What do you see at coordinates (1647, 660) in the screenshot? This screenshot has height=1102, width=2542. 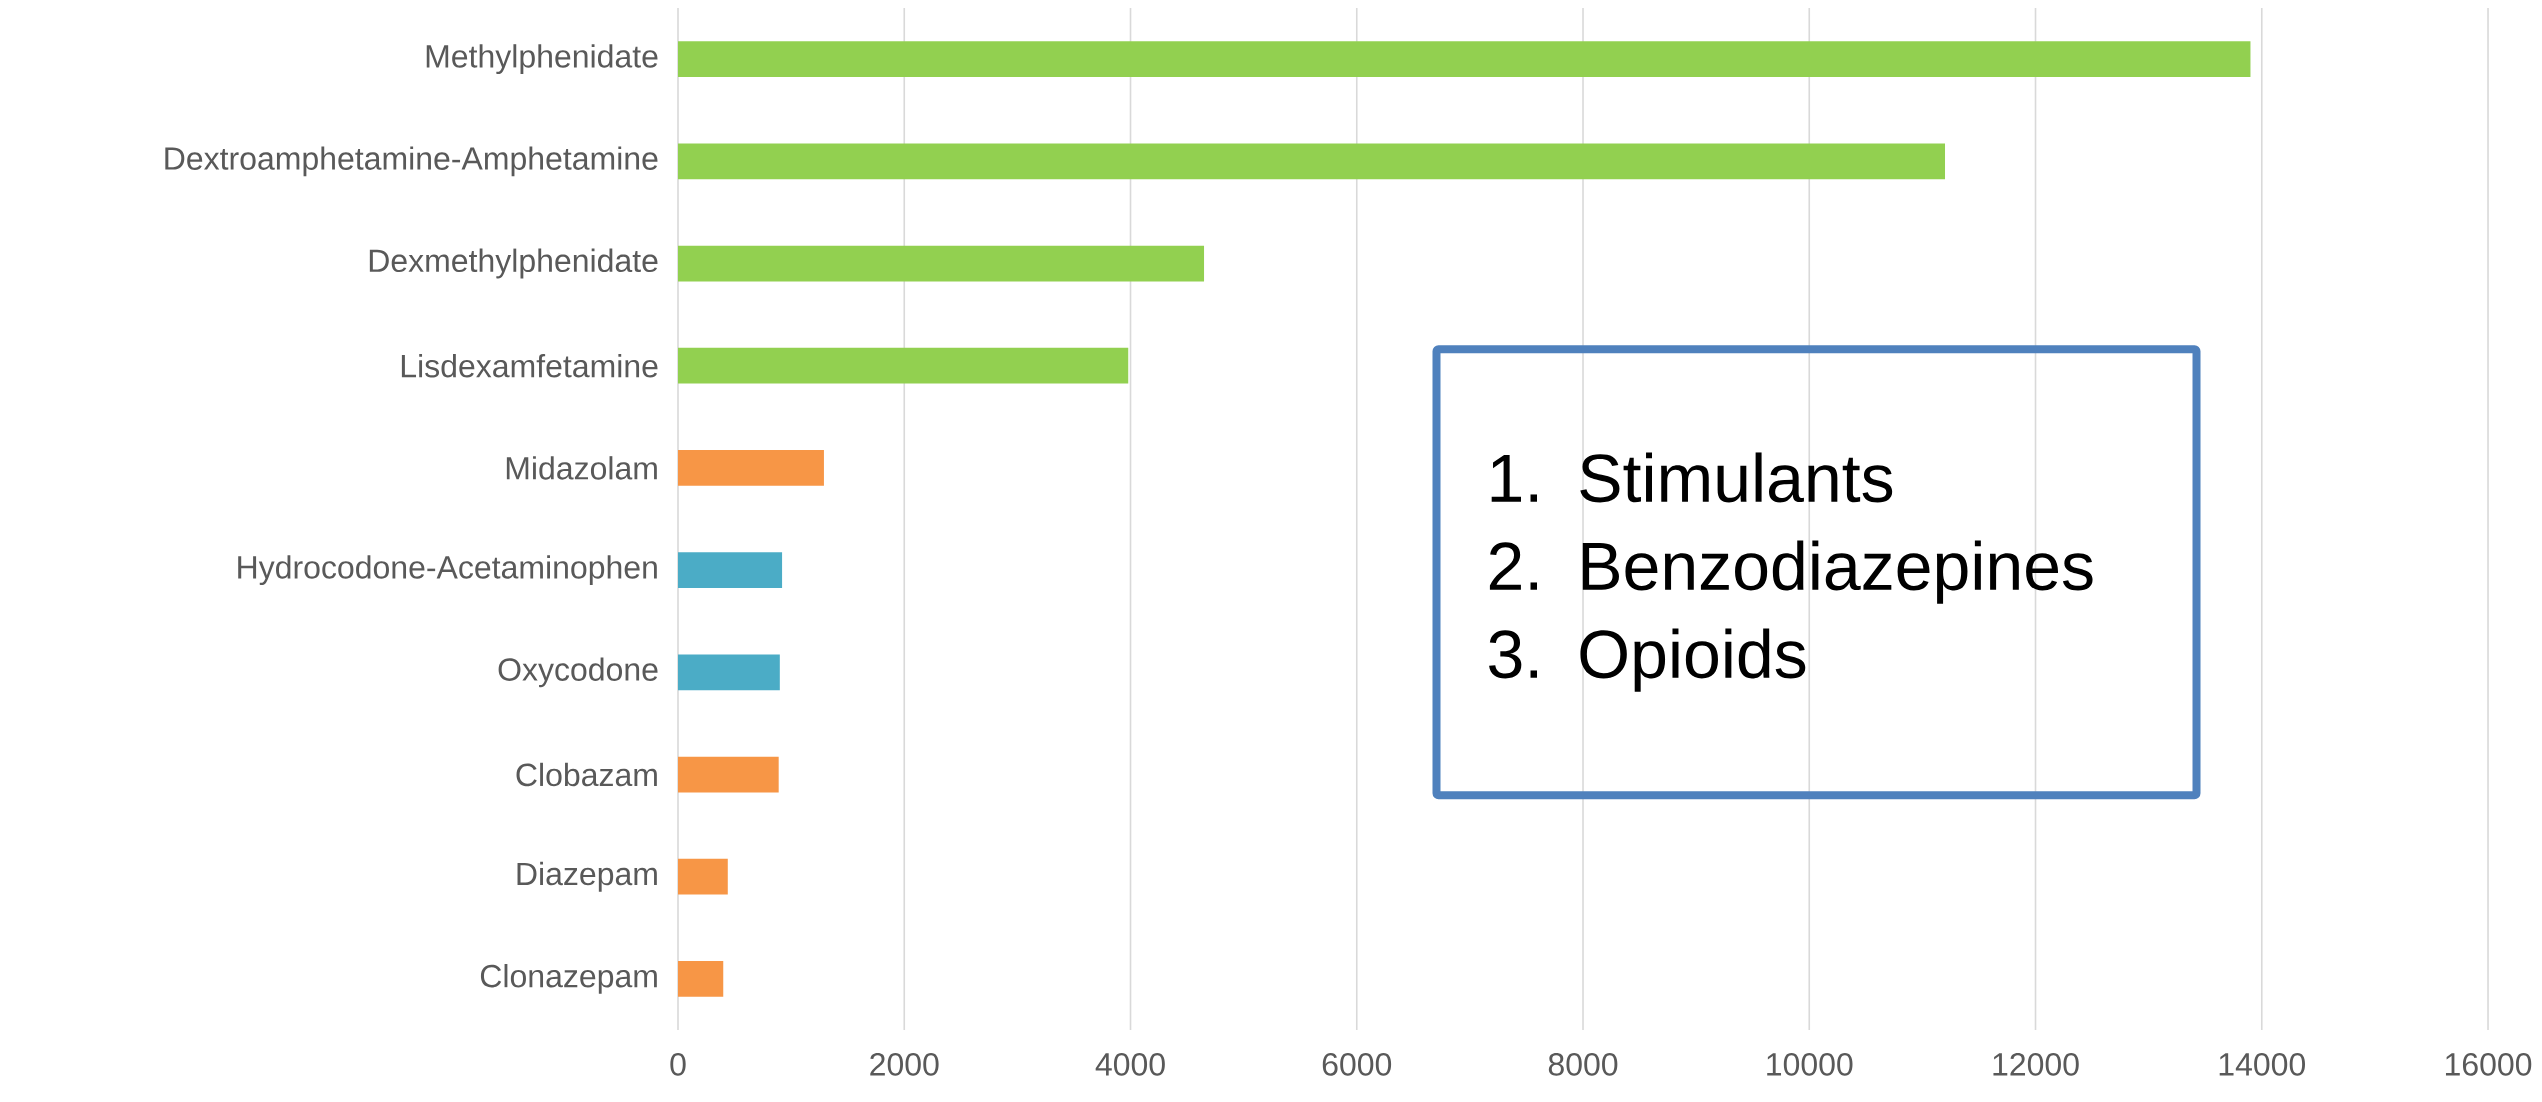 I see `annotation: 3. Opioids` at bounding box center [1647, 660].